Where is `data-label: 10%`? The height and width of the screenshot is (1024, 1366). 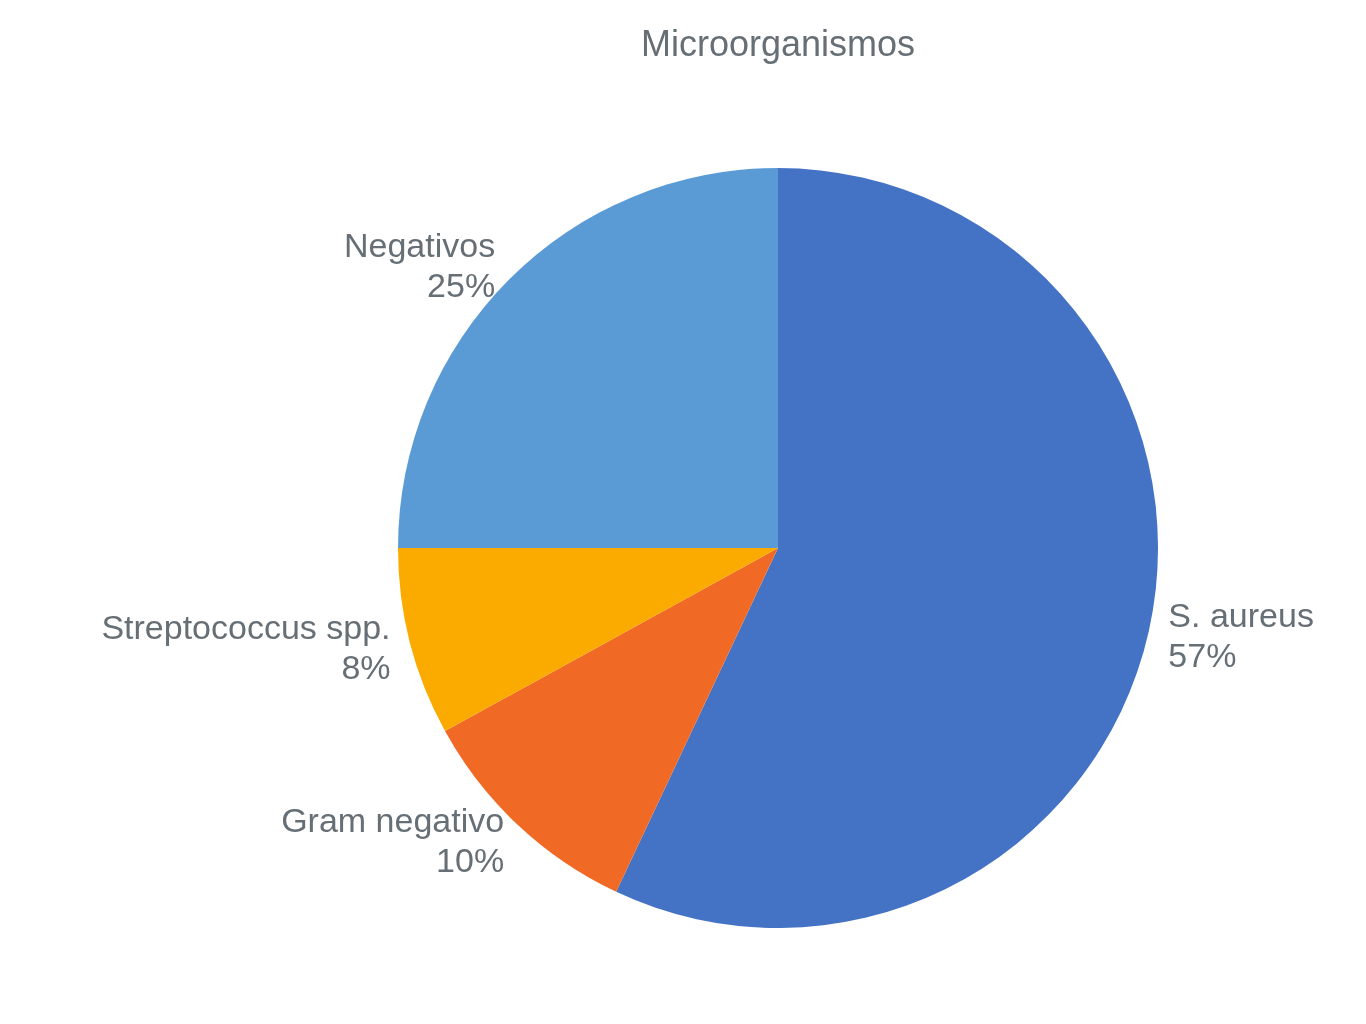 data-label: 10% is located at coordinates (470, 859).